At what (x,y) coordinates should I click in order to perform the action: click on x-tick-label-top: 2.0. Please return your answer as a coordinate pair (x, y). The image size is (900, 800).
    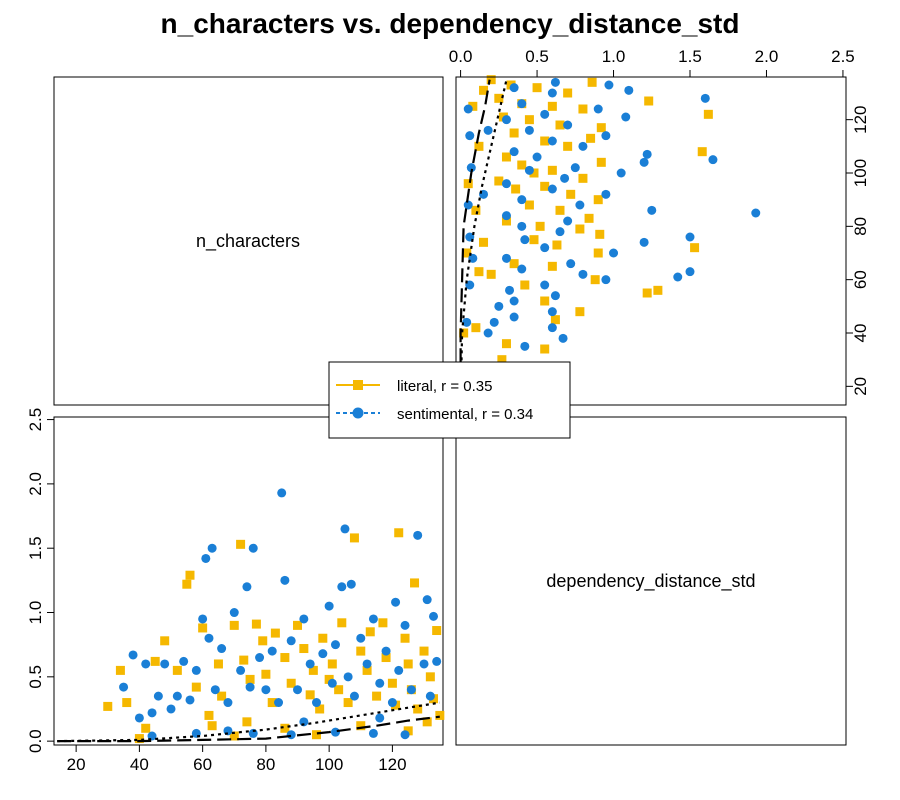
    Looking at the image, I should click on (767, 56).